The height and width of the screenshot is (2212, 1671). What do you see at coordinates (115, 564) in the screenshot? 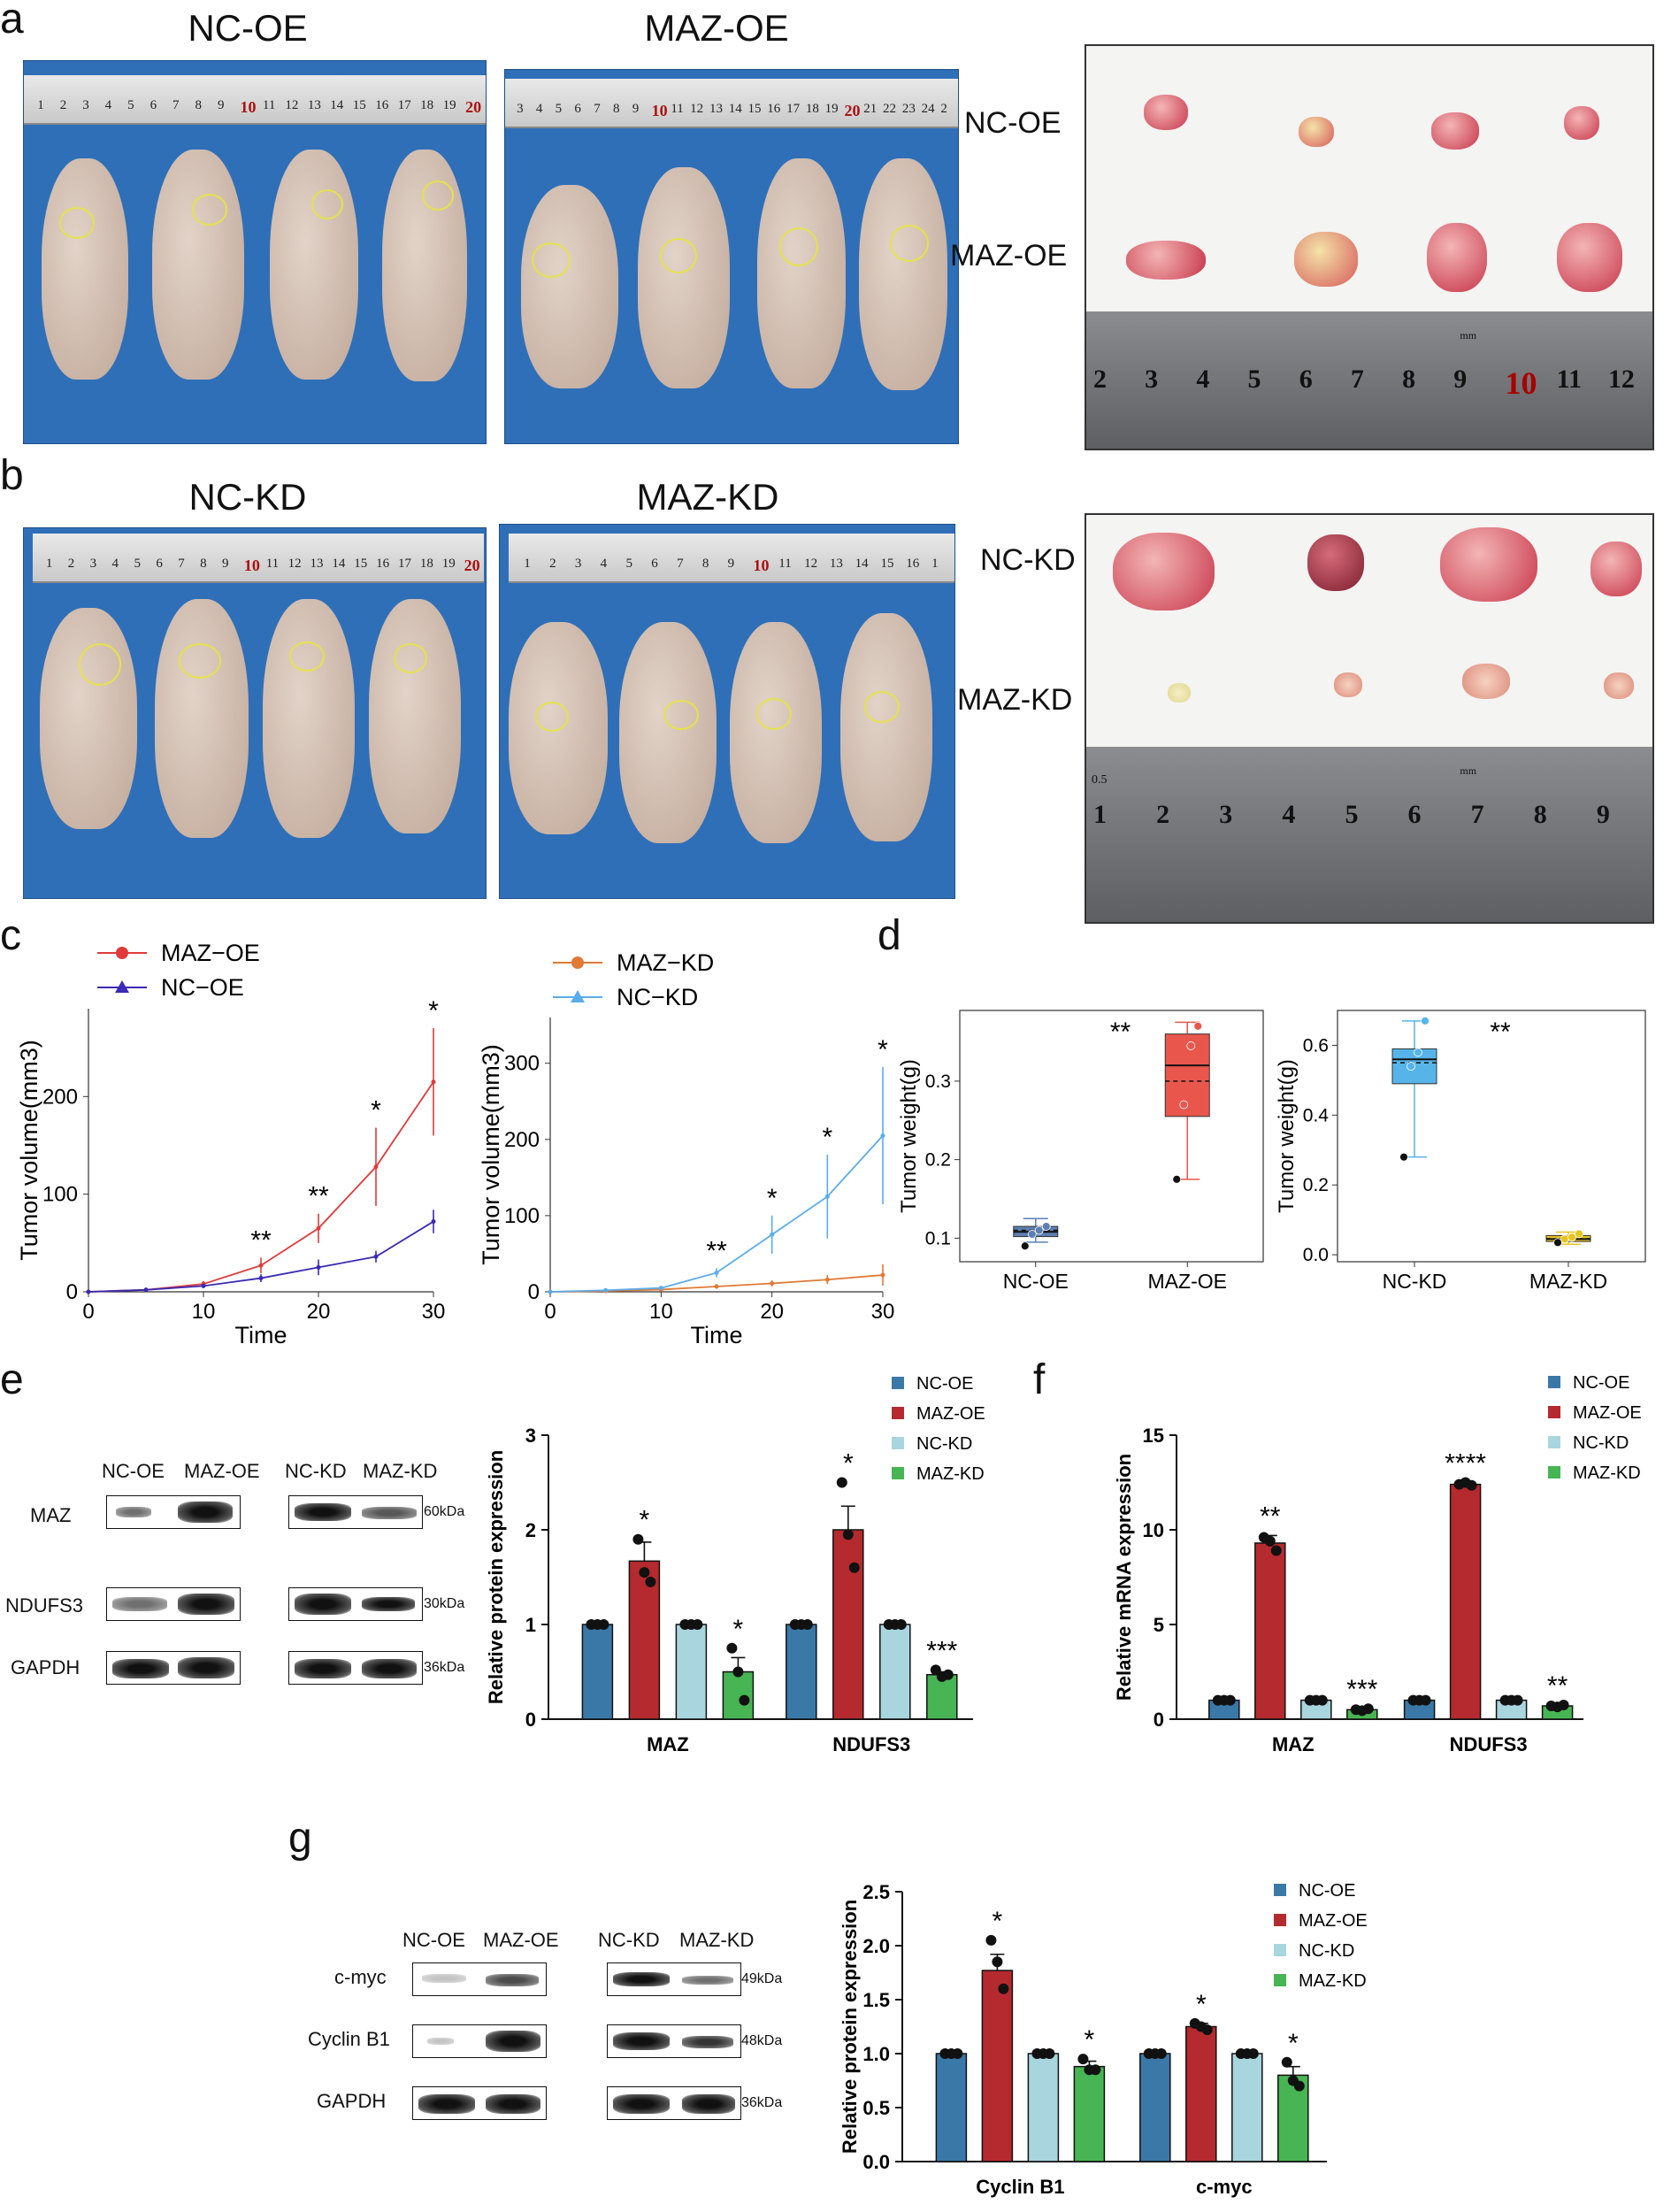
I see `ruler-number: 4` at bounding box center [115, 564].